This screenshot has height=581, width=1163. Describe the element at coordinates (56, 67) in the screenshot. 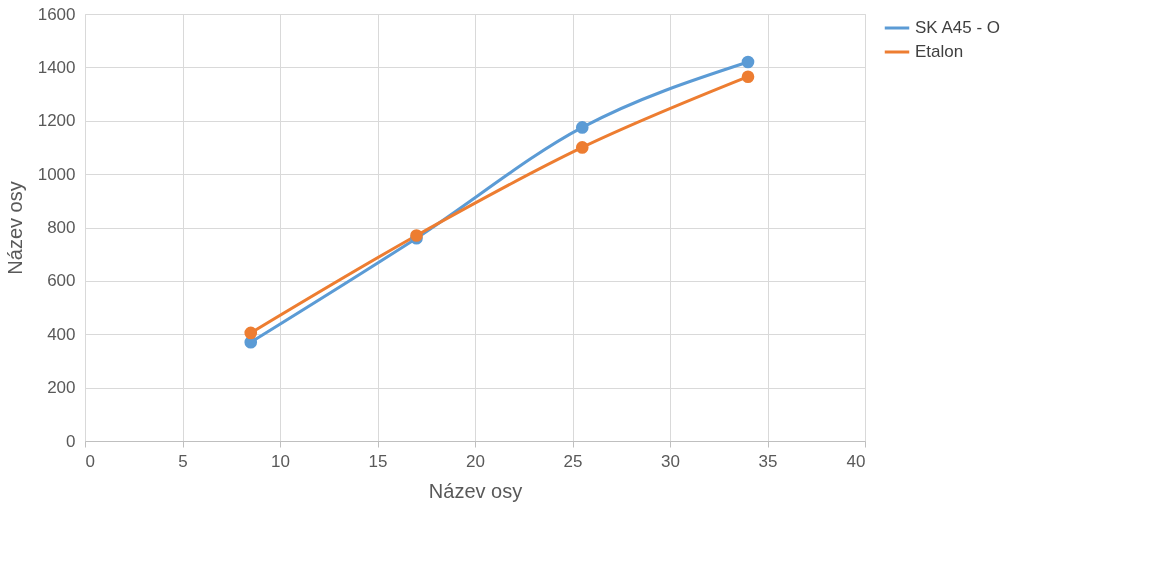

I see `y-tick-label: 1400` at that location.